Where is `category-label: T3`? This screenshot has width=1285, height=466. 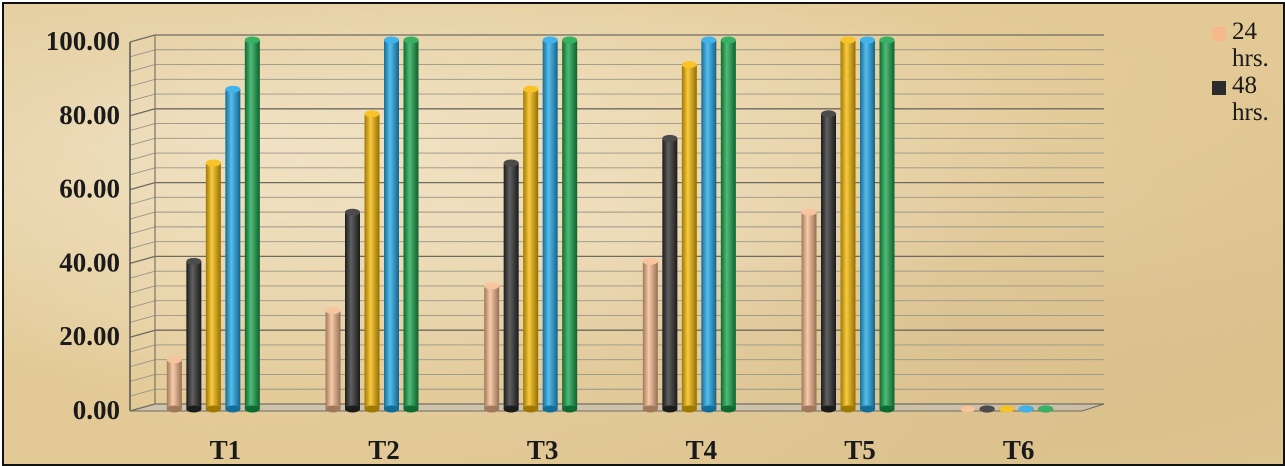
category-label: T3 is located at coordinates (543, 449).